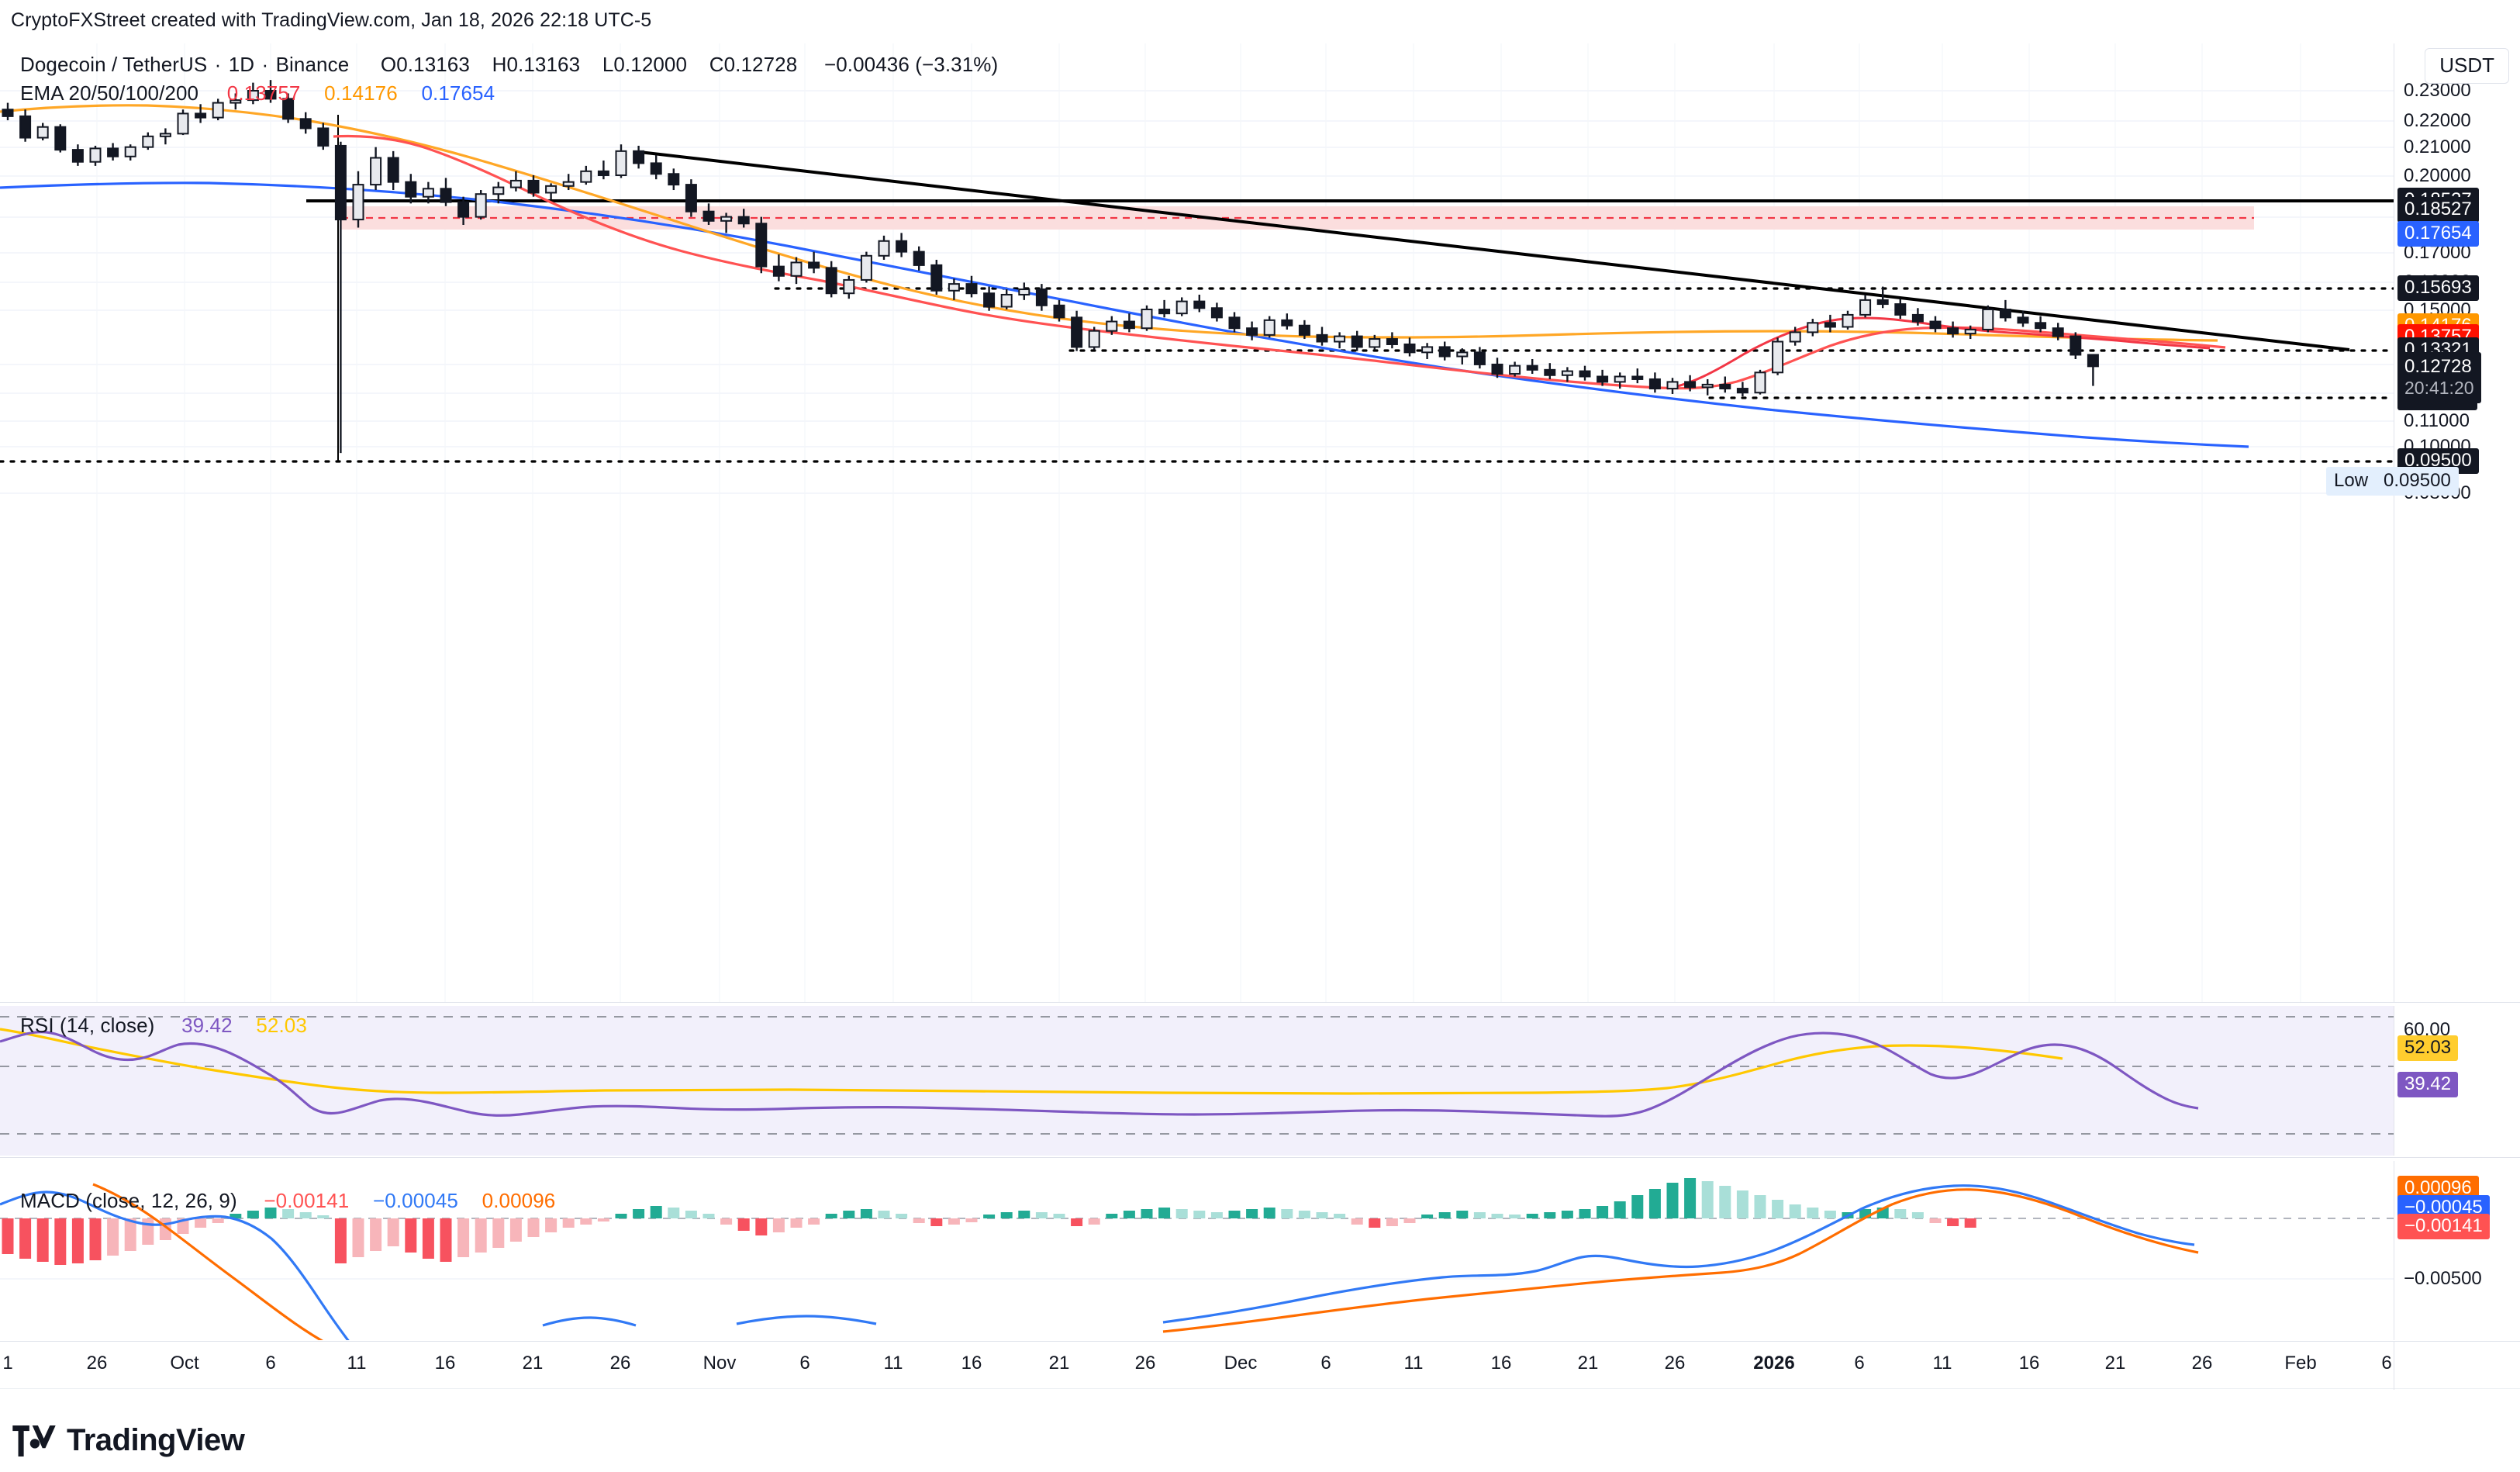  I want to click on tradingview-logo-icon, so click(34, 1440).